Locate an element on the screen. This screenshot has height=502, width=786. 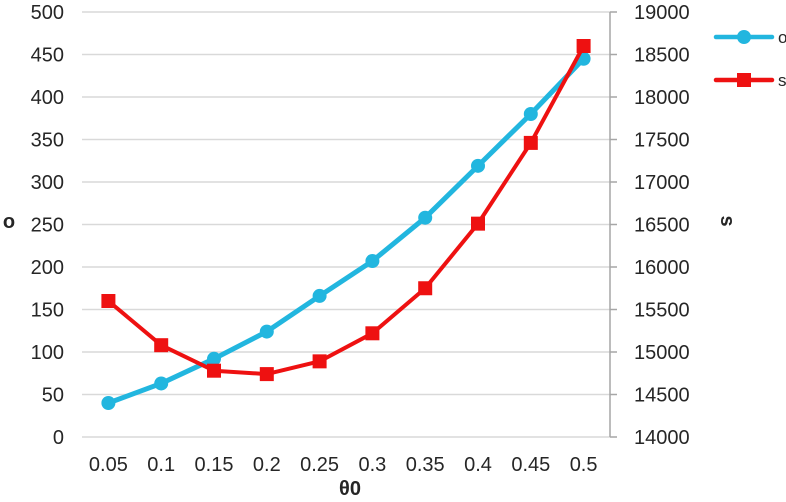
legend-circle-marker-icon is located at coordinates (744, 37).